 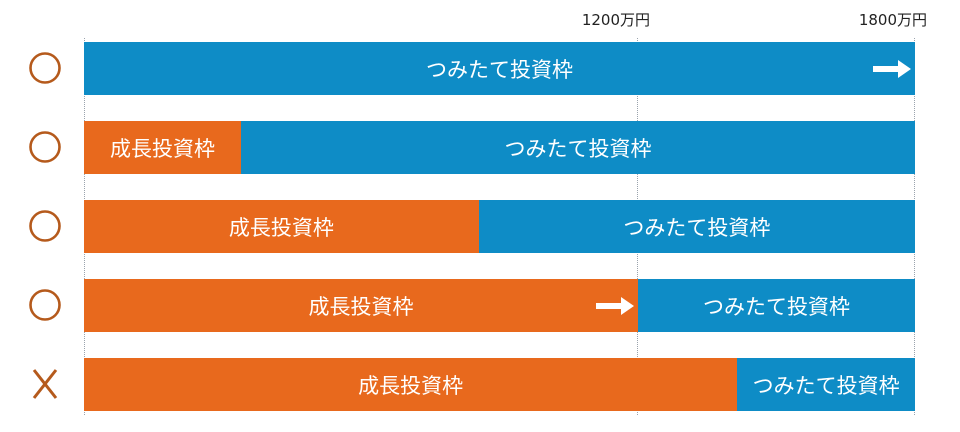 I want to click on cross-mark-icon, so click(x=45, y=384).